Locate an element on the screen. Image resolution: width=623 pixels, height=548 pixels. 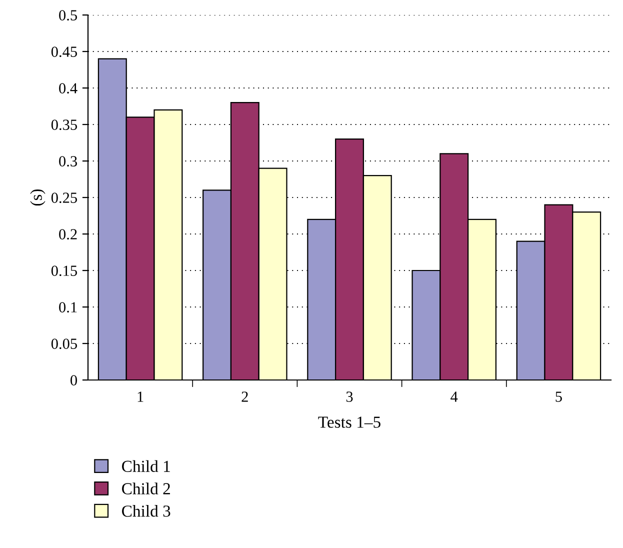
legend-label: Child 2 is located at coordinates (146, 488).